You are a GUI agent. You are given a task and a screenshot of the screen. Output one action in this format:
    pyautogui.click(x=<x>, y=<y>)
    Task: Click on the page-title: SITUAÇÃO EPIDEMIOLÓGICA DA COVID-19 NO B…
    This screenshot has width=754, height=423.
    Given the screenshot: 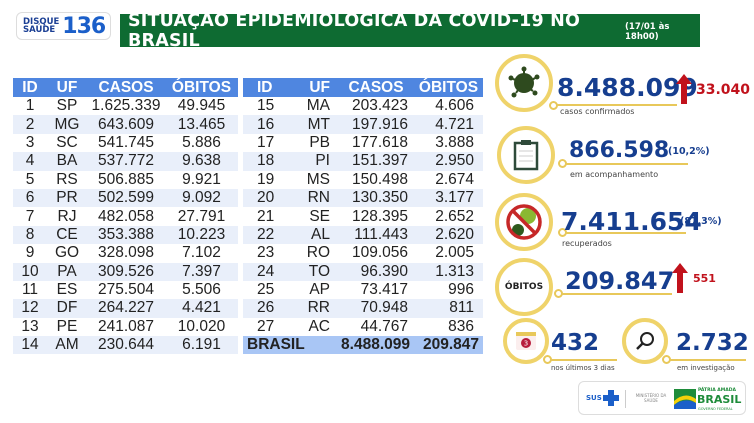 What is the action you would take?
    pyautogui.click(x=354, y=30)
    